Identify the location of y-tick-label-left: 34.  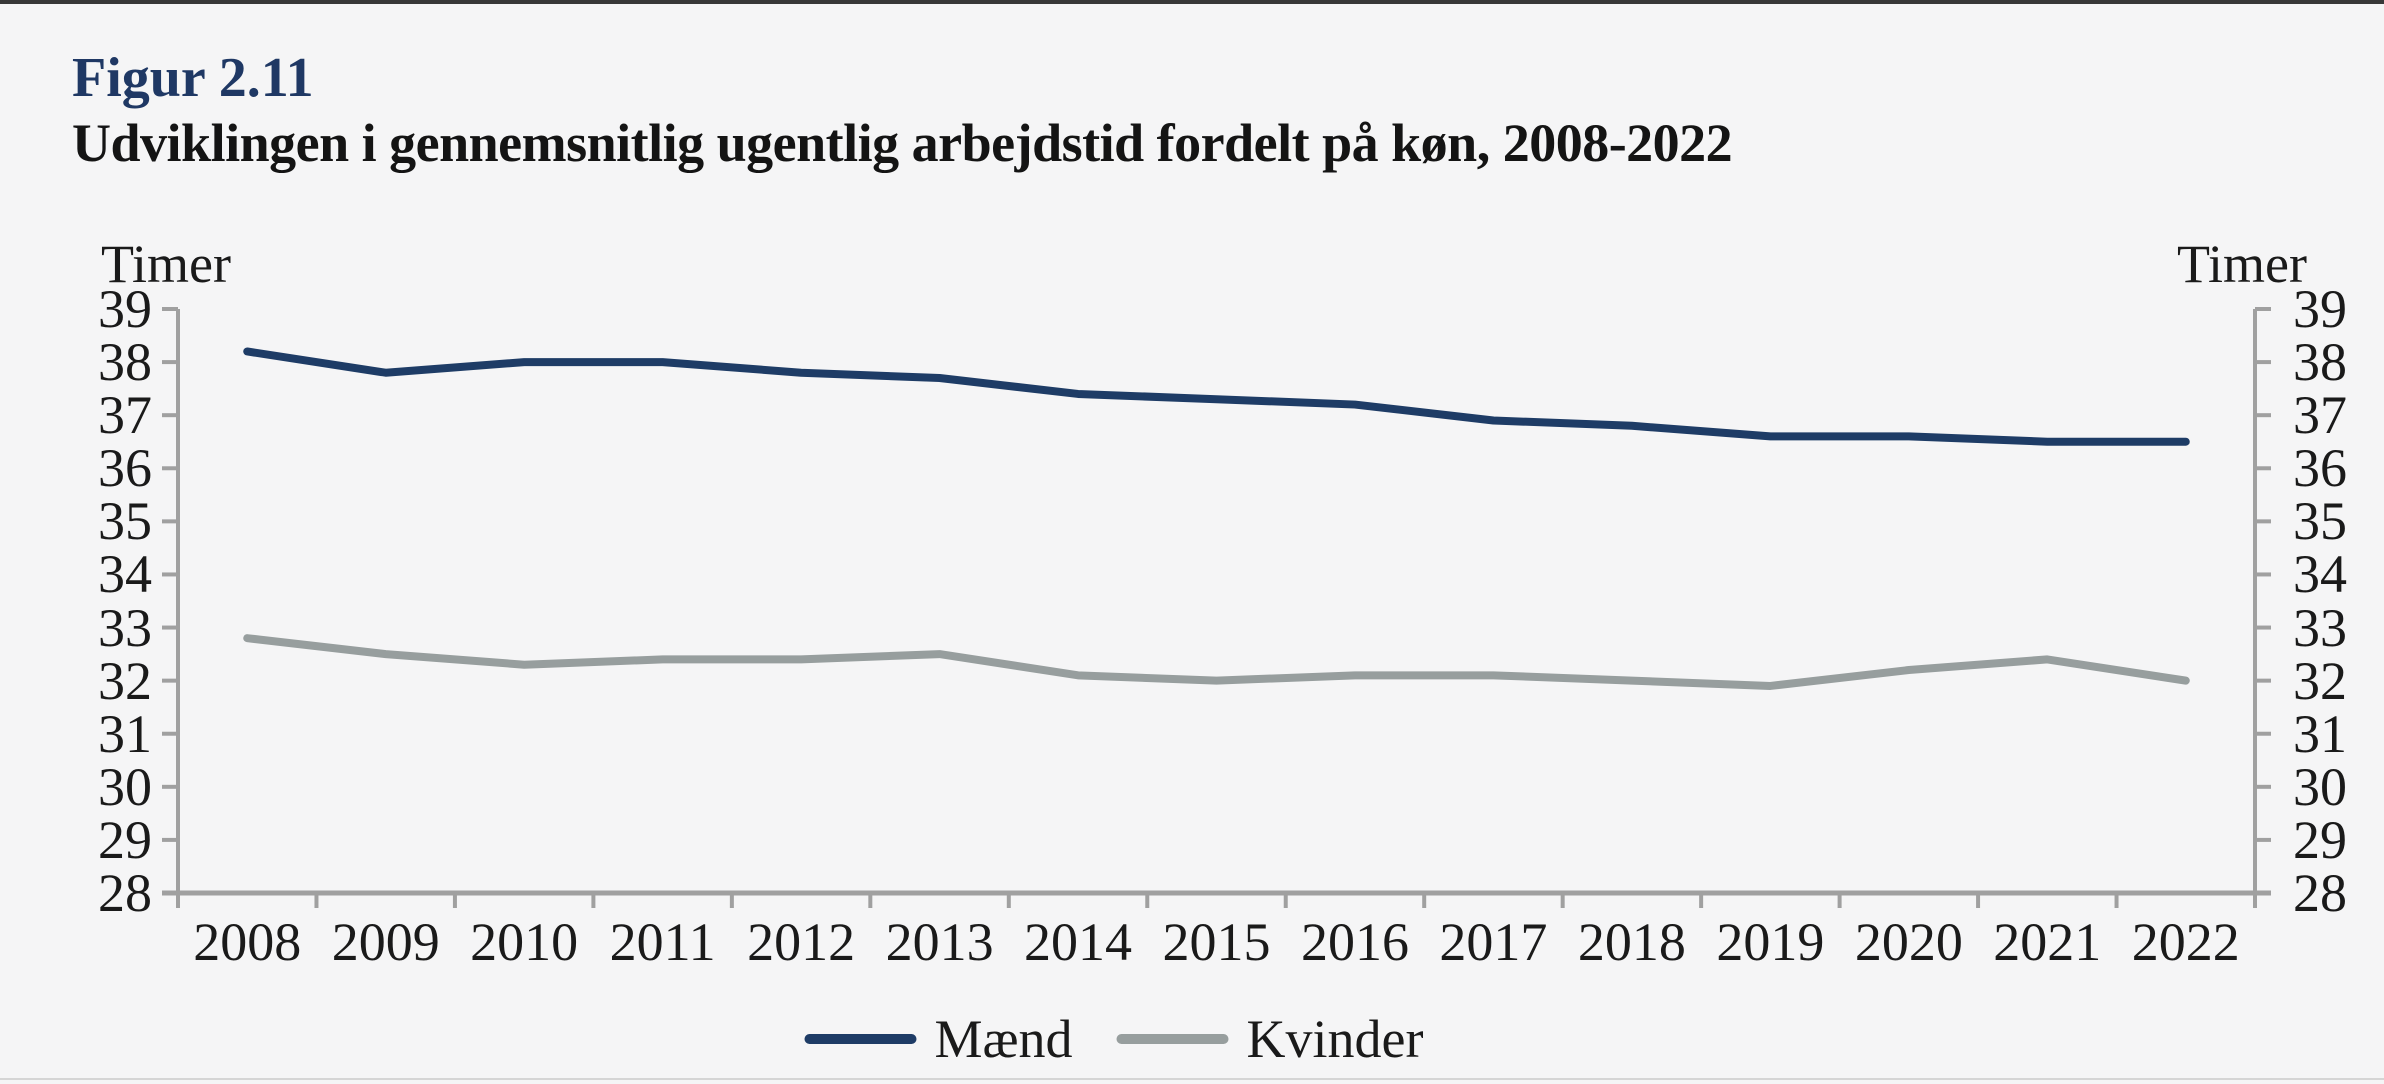
(125, 574).